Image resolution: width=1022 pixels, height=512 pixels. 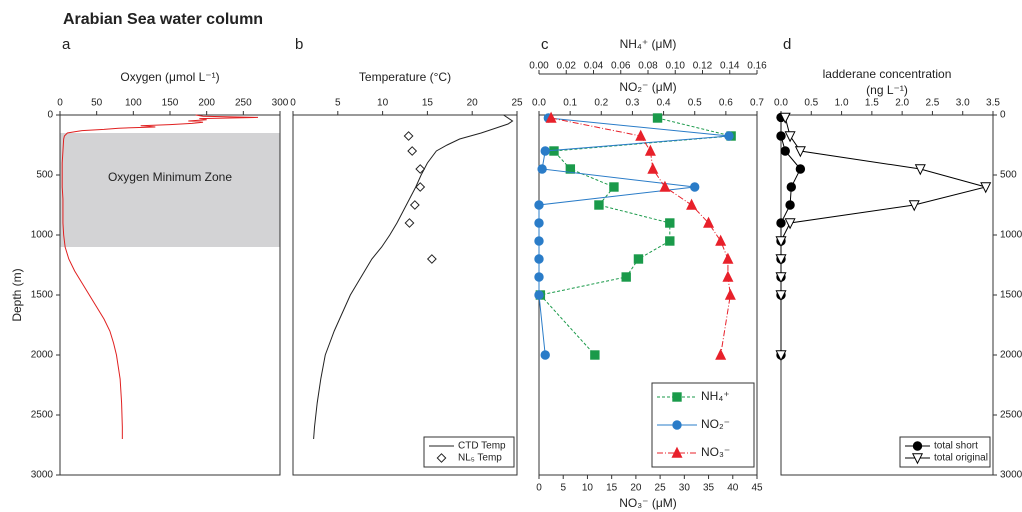 What do you see at coordinates (299, 44) in the screenshot?
I see `panel-letter: b` at bounding box center [299, 44].